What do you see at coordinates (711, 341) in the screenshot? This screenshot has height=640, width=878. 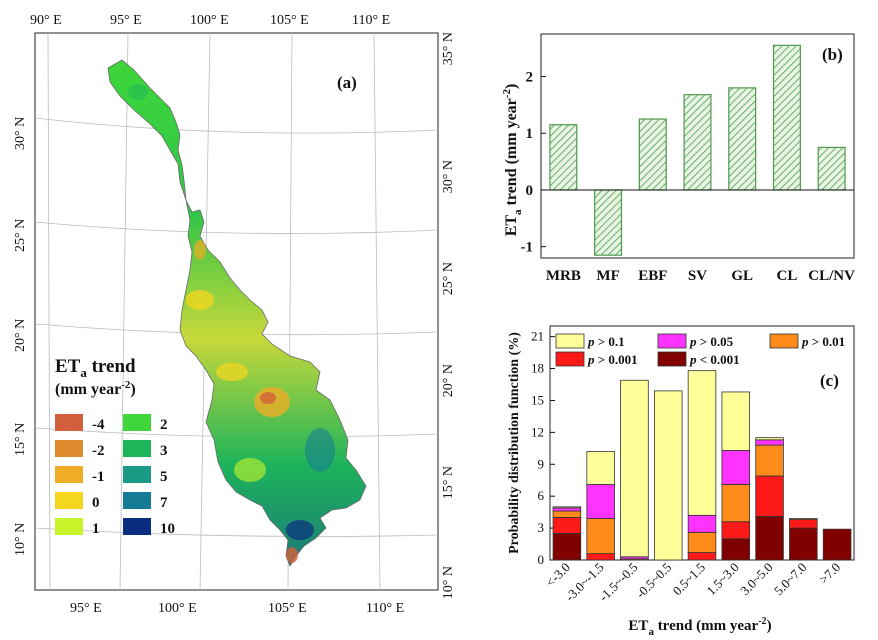 I see `legend-label: p > 0.05` at bounding box center [711, 341].